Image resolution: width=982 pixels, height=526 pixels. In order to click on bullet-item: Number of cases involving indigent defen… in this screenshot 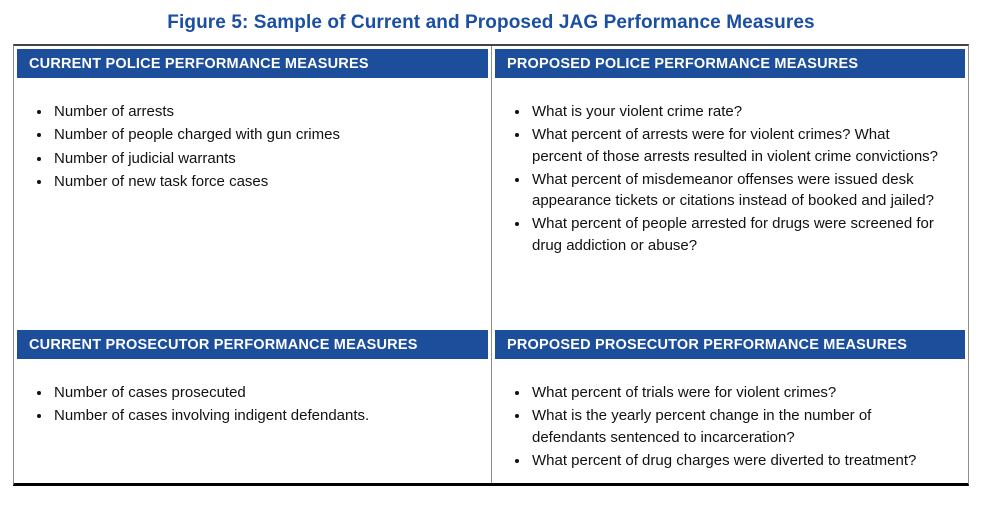, I will do `click(258, 415)`.